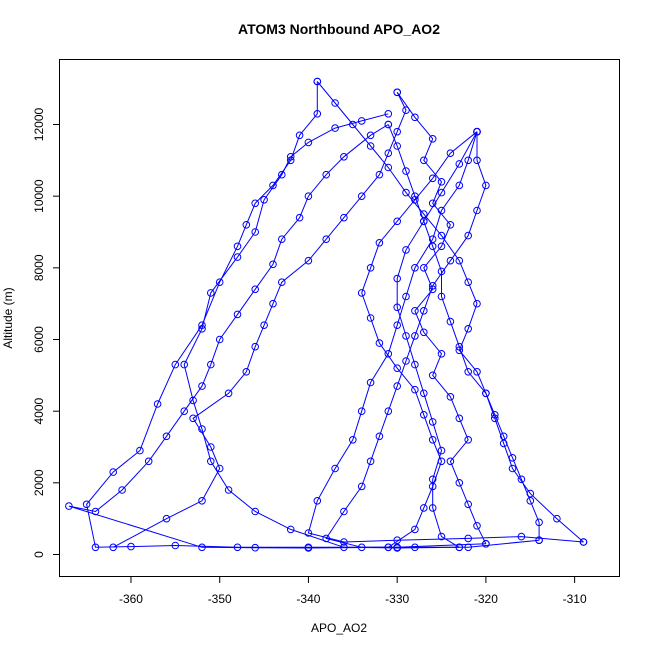 This screenshot has height=650, width=650. Describe the element at coordinates (353, 591) in the screenshot. I see `x-axis: -360 -350 -340 -330 -320 -310` at that location.